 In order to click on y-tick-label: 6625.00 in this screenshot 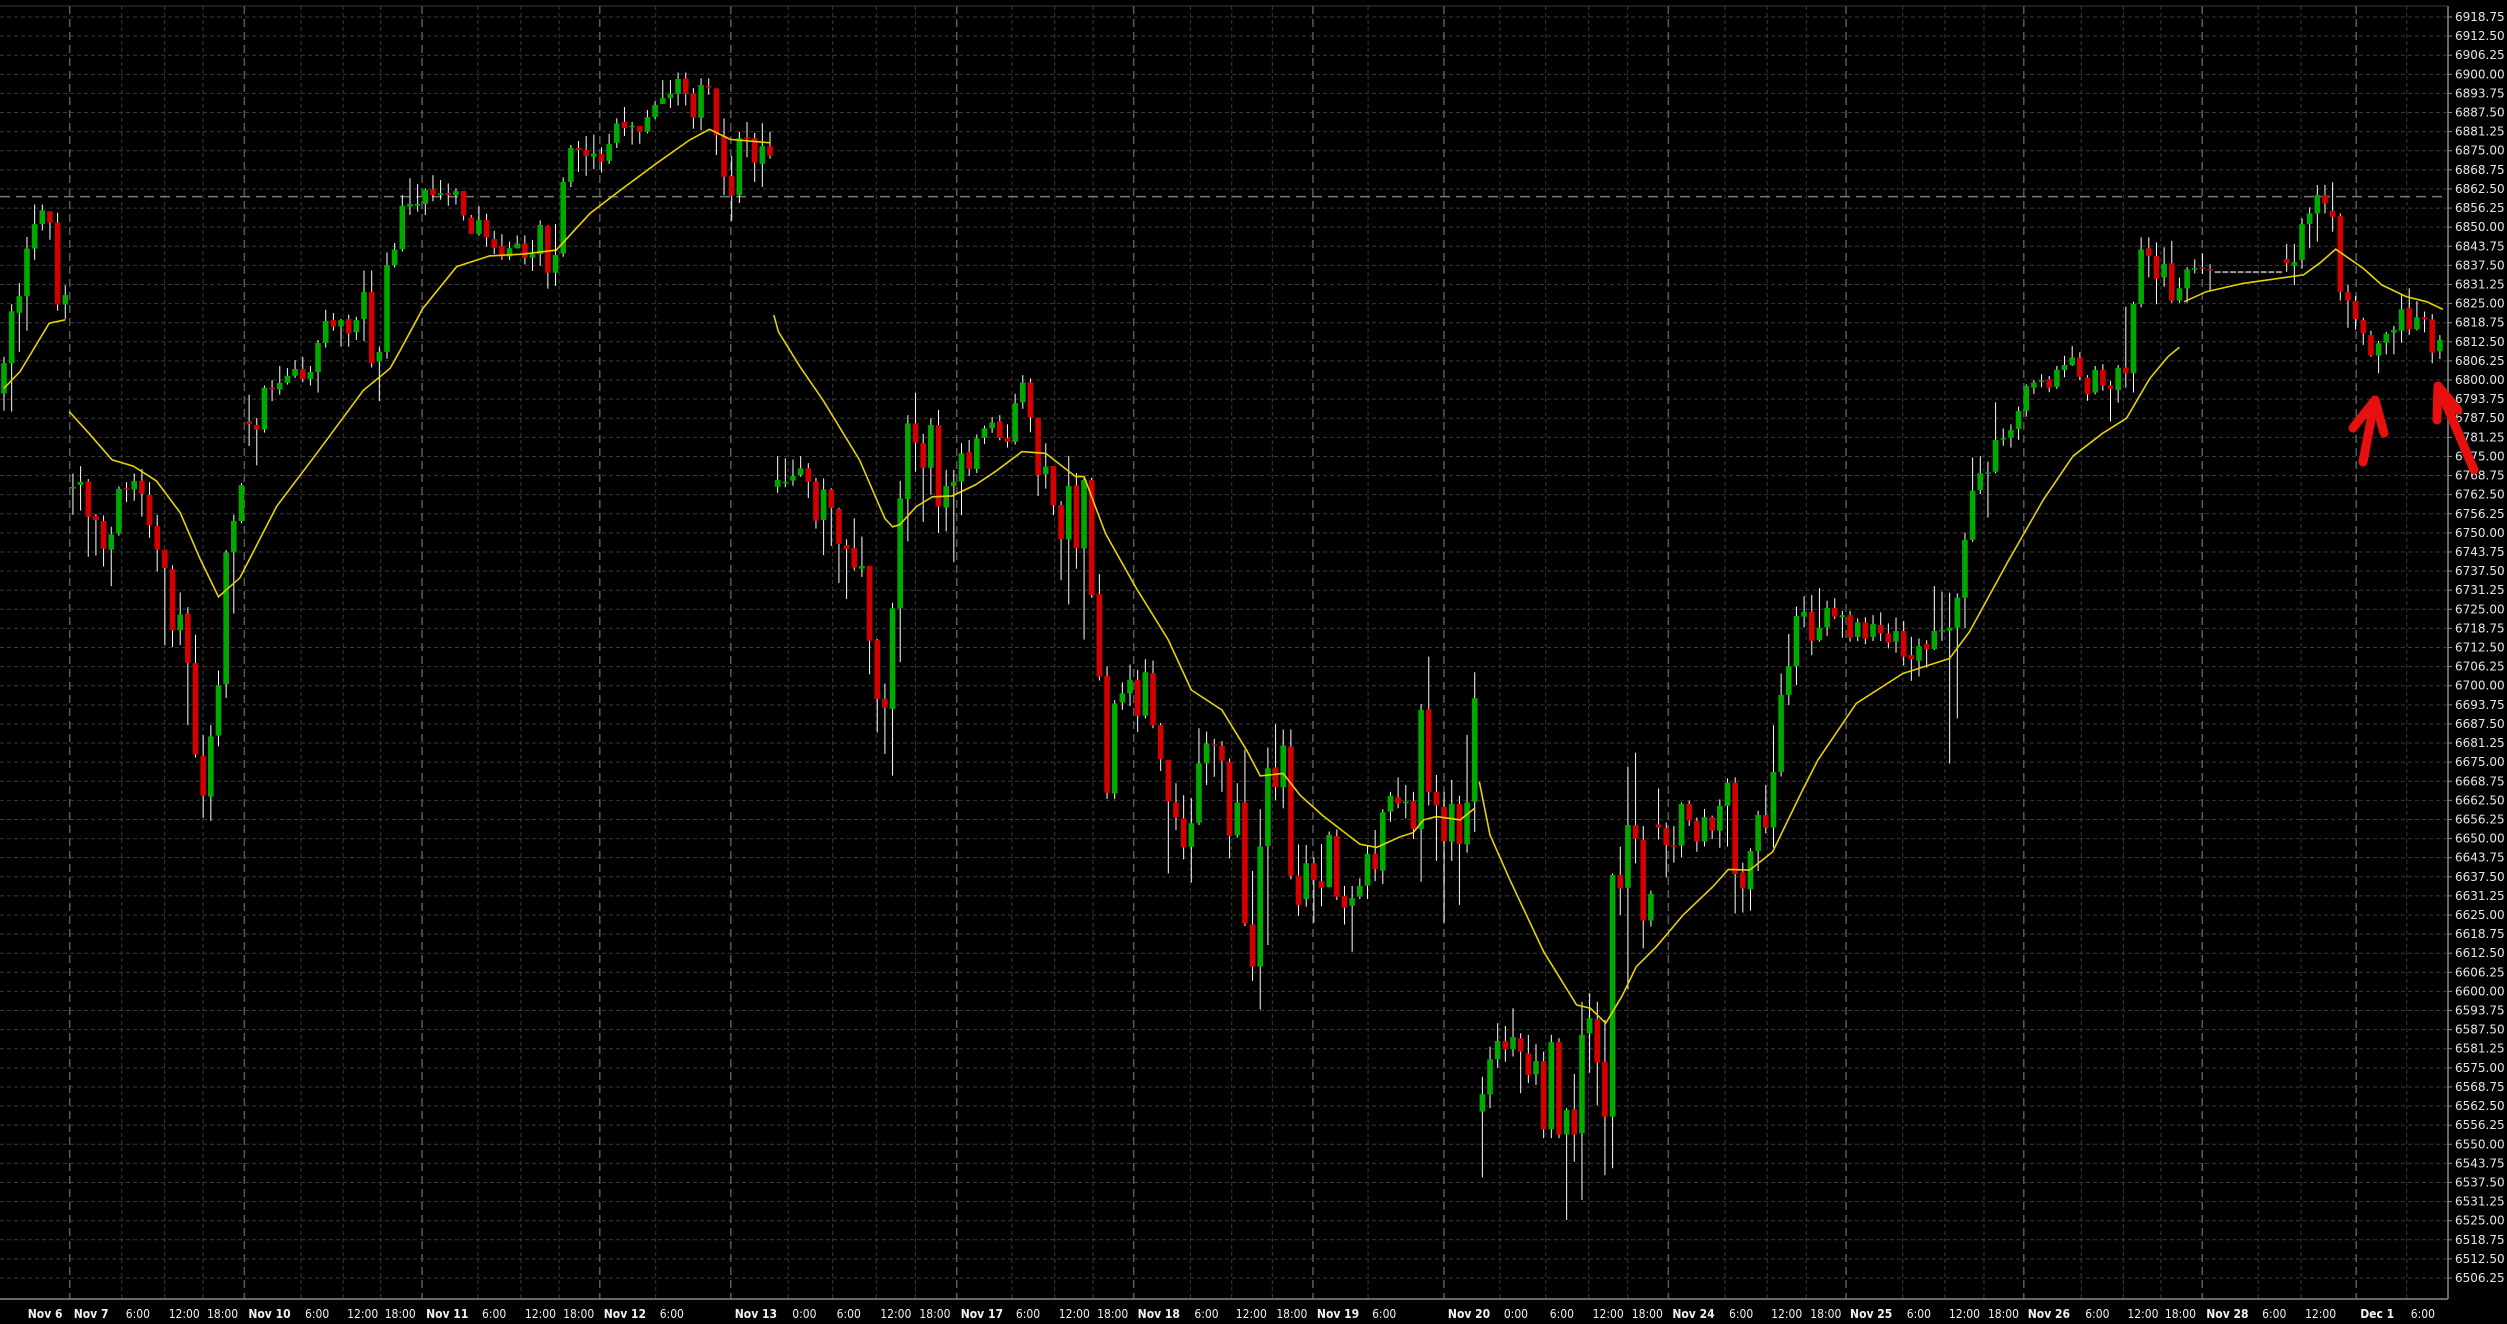, I will do `click(2480, 915)`.